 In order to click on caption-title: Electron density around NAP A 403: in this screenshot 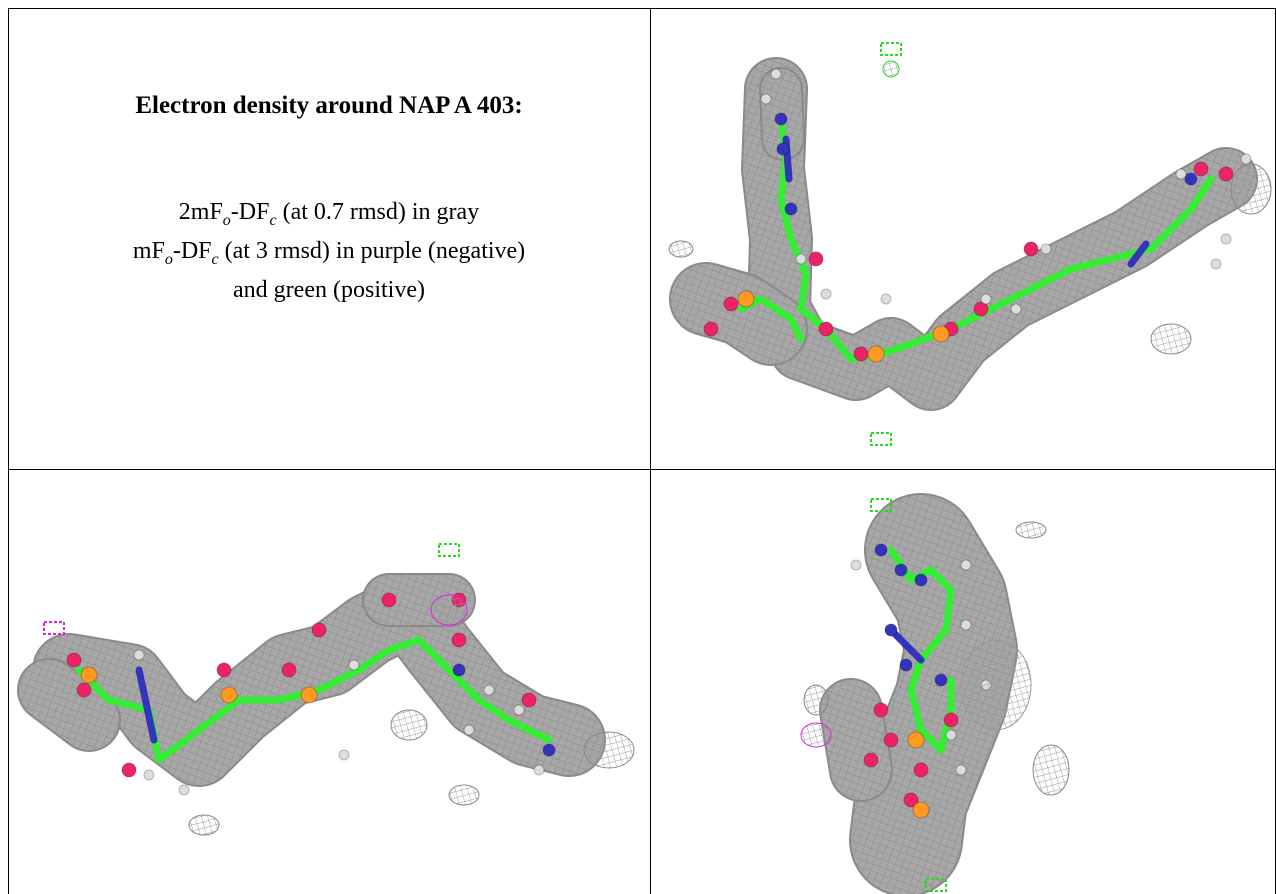, I will do `click(329, 105)`.